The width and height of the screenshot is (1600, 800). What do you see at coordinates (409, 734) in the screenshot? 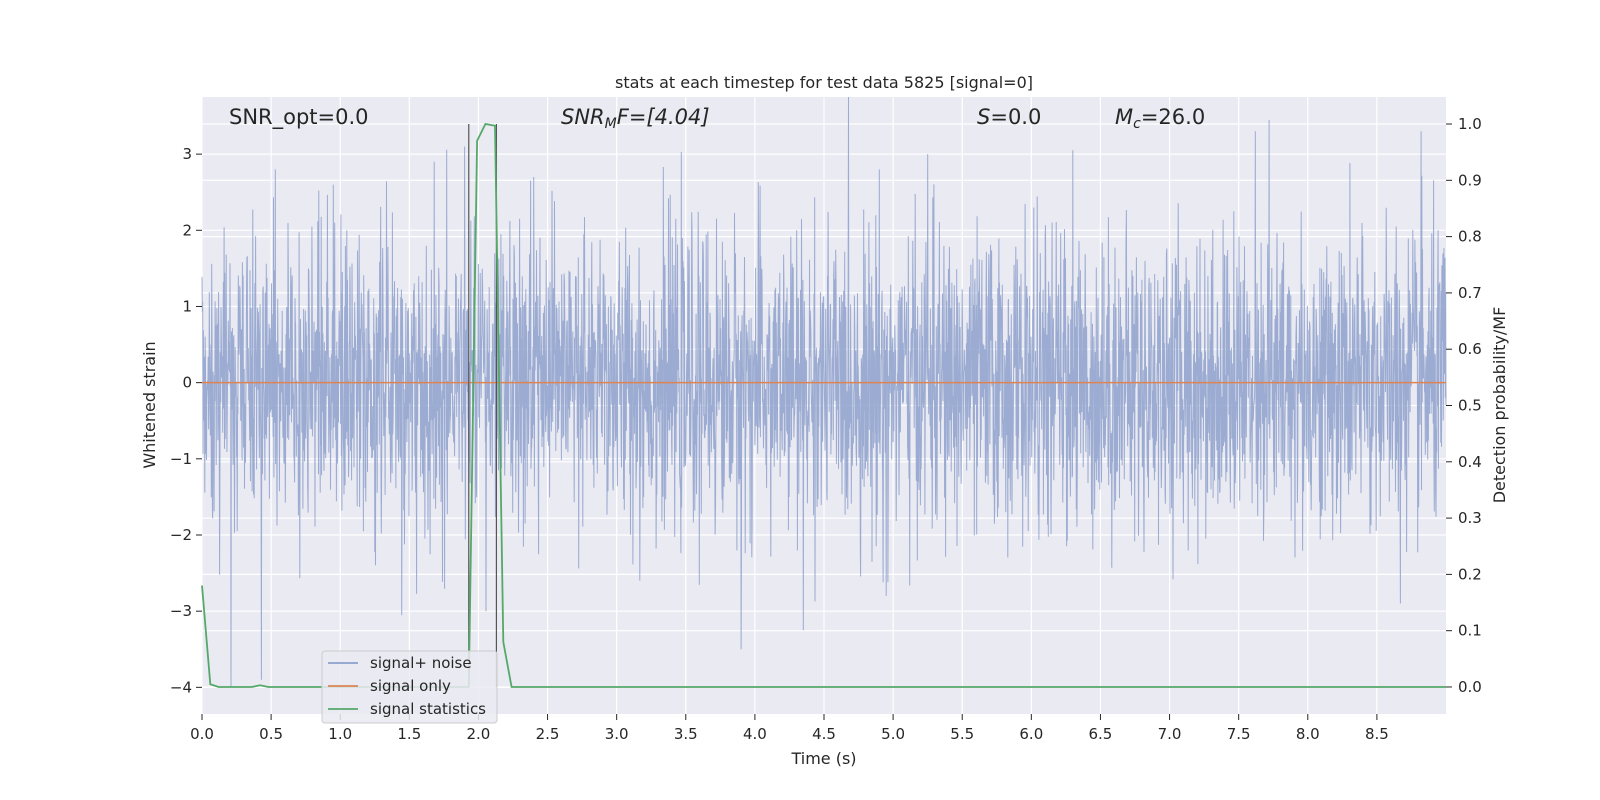
I see `x-tick-label: 1.5` at bounding box center [409, 734].